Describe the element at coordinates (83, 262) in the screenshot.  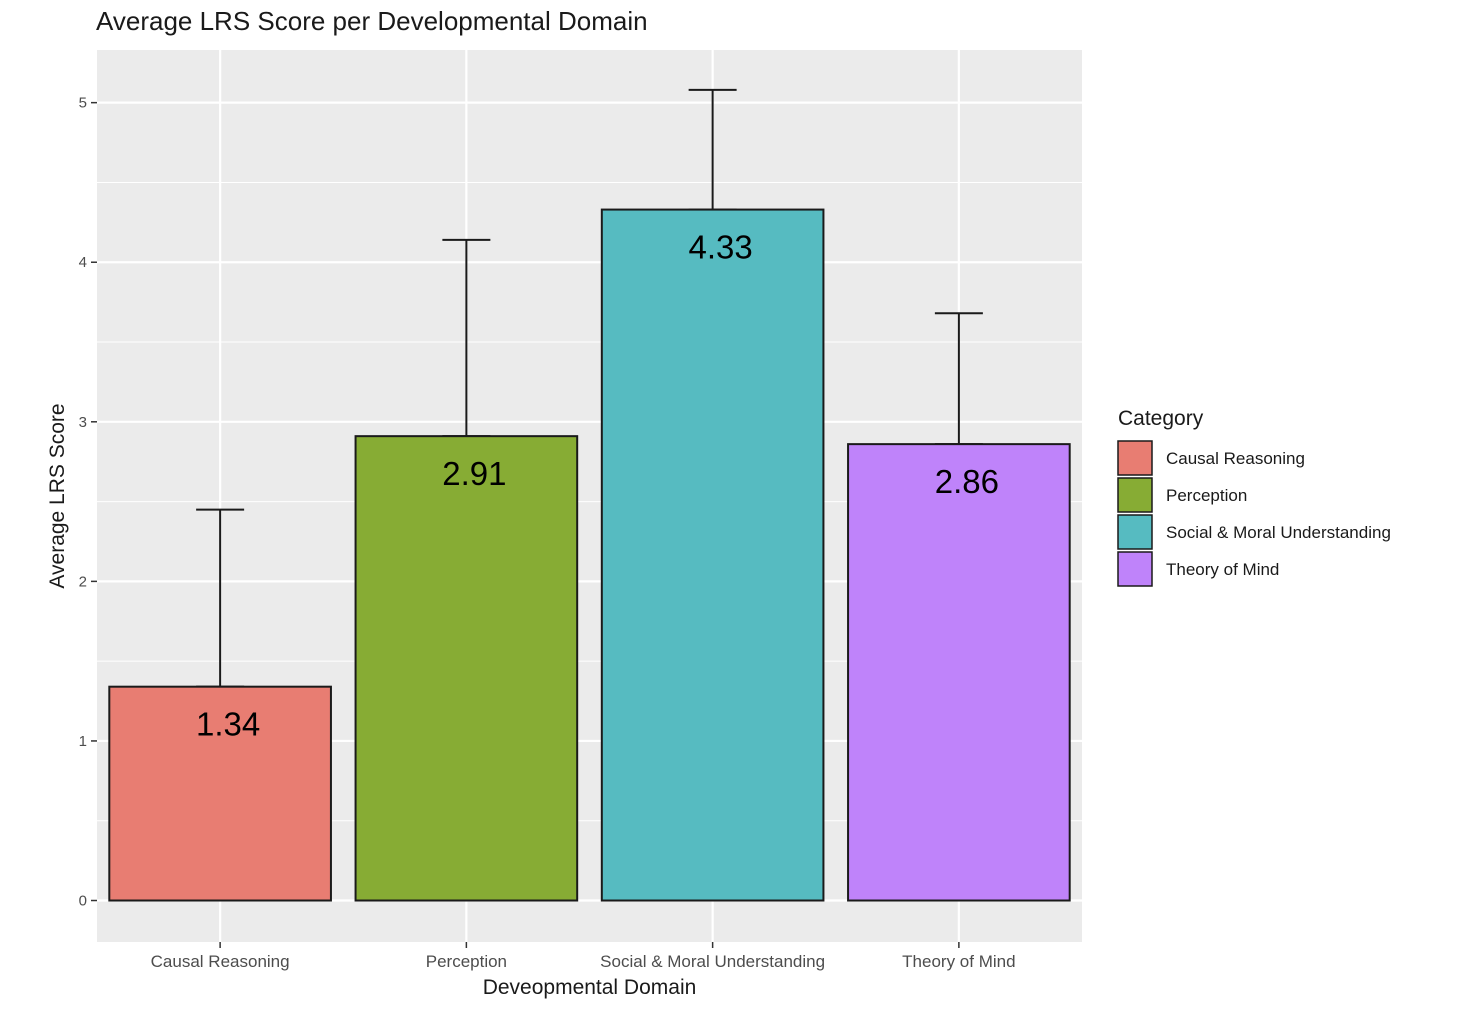
I see `y-tick-label: 4` at that location.